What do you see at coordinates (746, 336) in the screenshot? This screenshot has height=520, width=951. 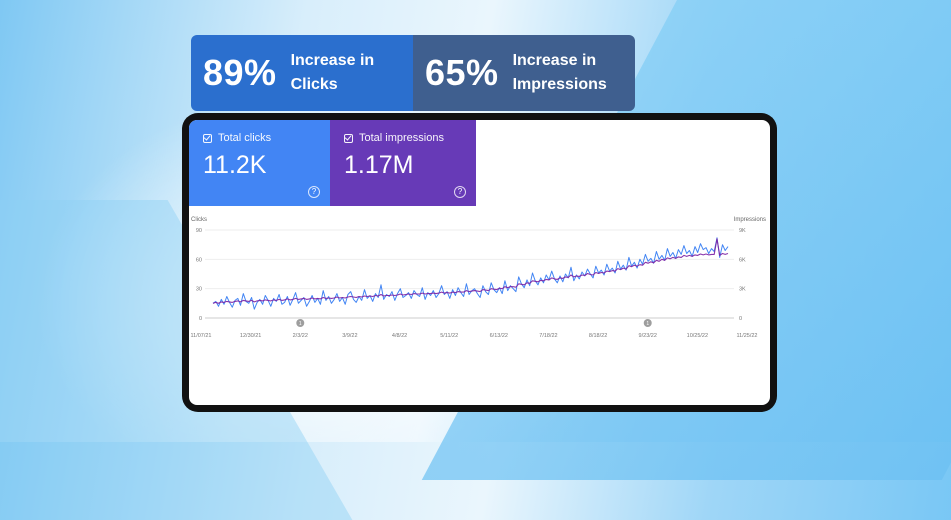 I see `x-tick-label: 11/25/22` at bounding box center [746, 336].